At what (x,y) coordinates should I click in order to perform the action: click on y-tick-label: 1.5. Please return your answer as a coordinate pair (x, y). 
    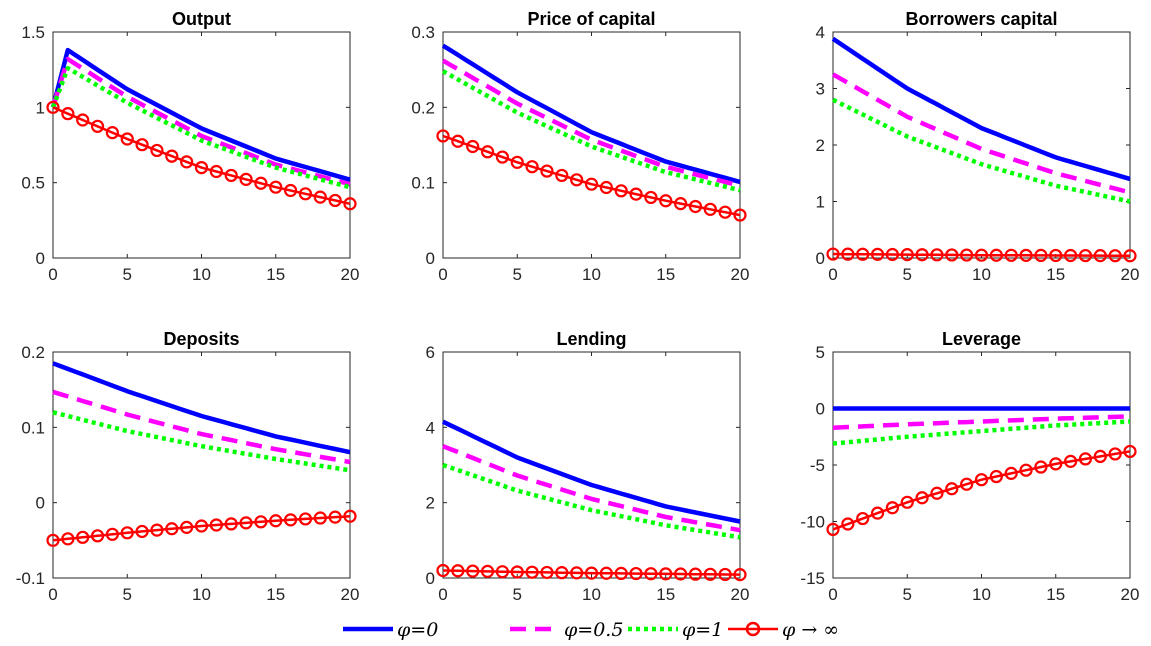
    Looking at the image, I should click on (33, 32).